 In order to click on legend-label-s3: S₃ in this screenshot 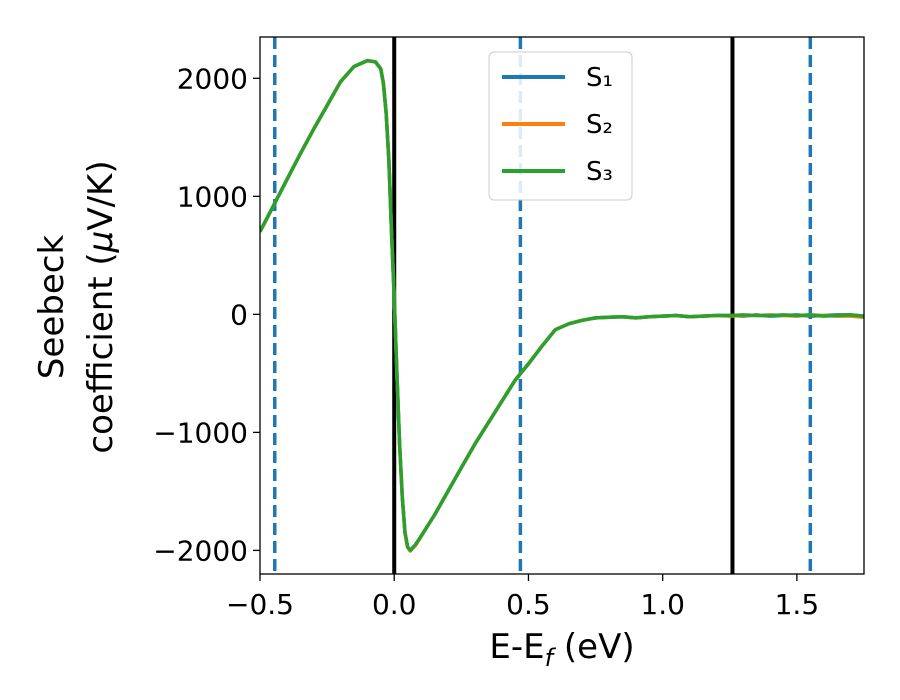, I will do `click(599, 172)`.